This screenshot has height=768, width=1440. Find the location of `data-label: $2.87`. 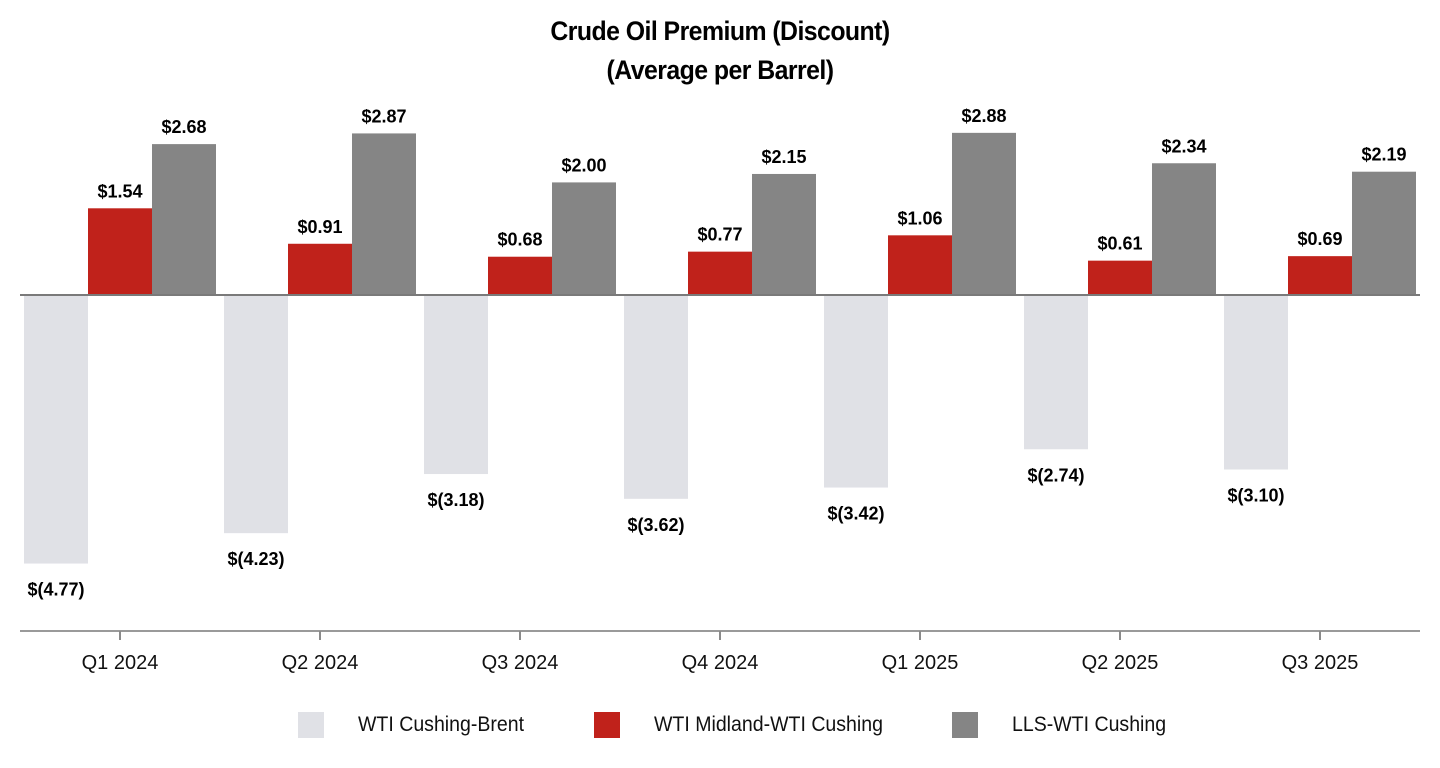

data-label: $2.87 is located at coordinates (383, 116).